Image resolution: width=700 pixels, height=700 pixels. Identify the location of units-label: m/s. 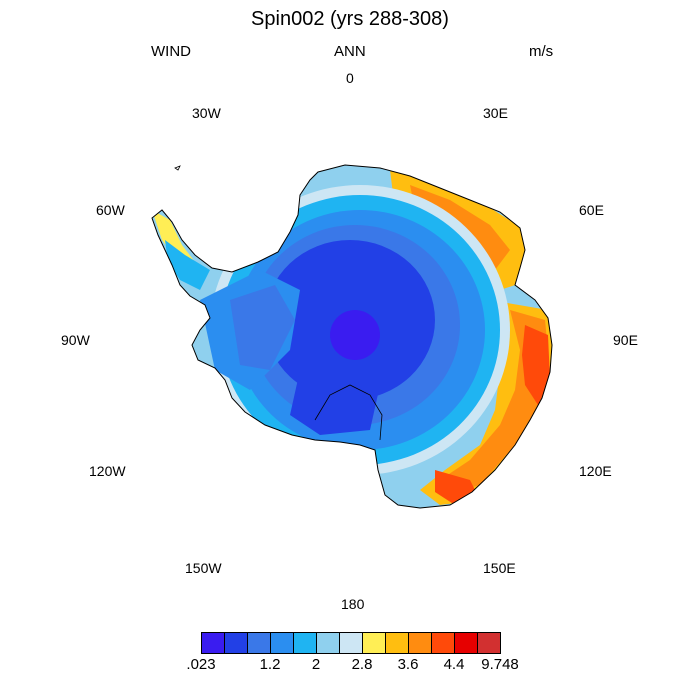
(541, 51).